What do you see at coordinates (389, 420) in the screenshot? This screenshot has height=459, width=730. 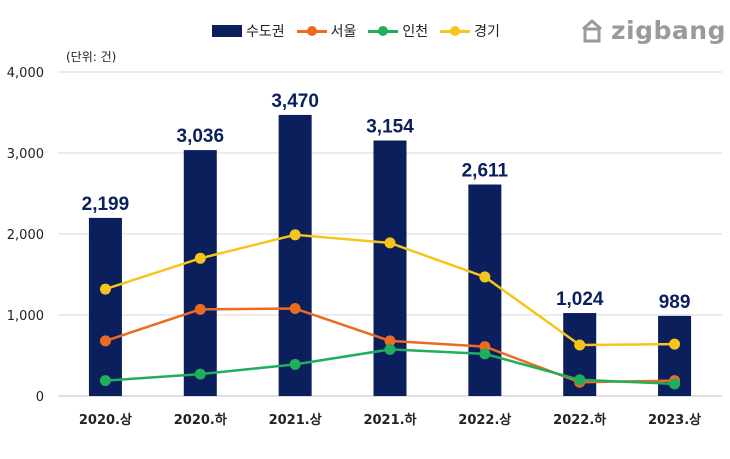 I see `x-tick-label: 2021.하` at bounding box center [389, 420].